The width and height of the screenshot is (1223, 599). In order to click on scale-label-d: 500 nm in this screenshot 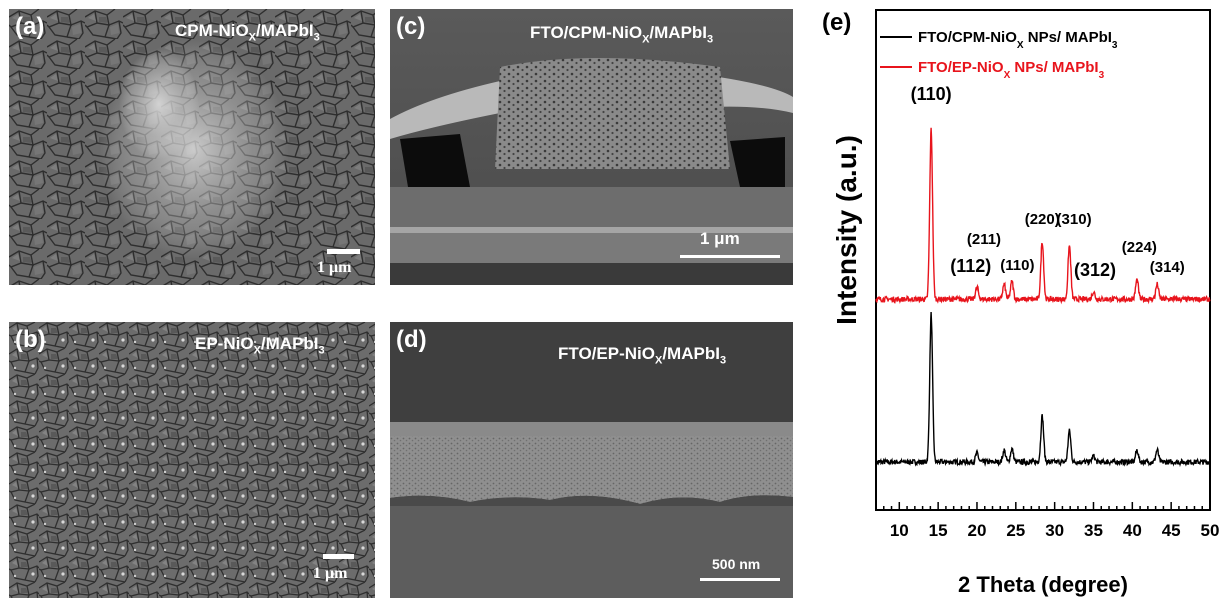, I will do `click(736, 564)`.